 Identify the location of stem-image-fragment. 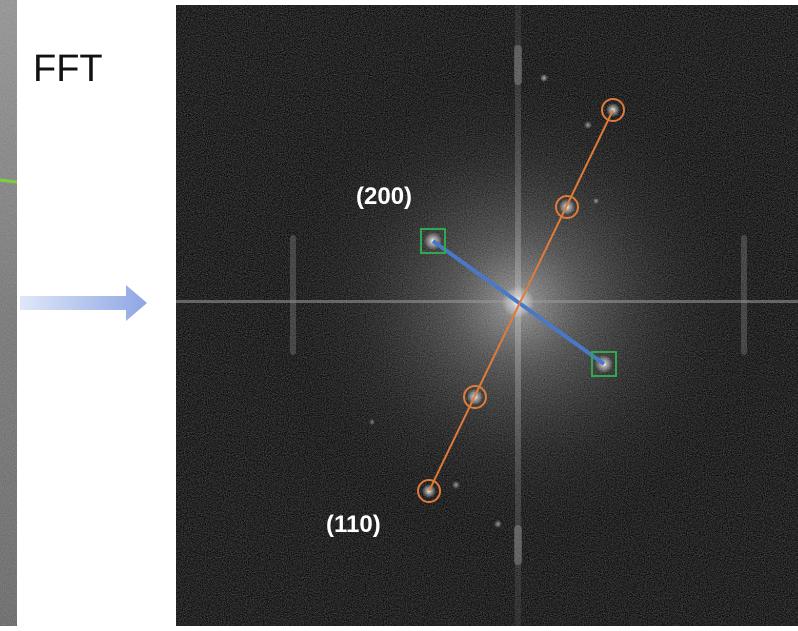
(8, 313).